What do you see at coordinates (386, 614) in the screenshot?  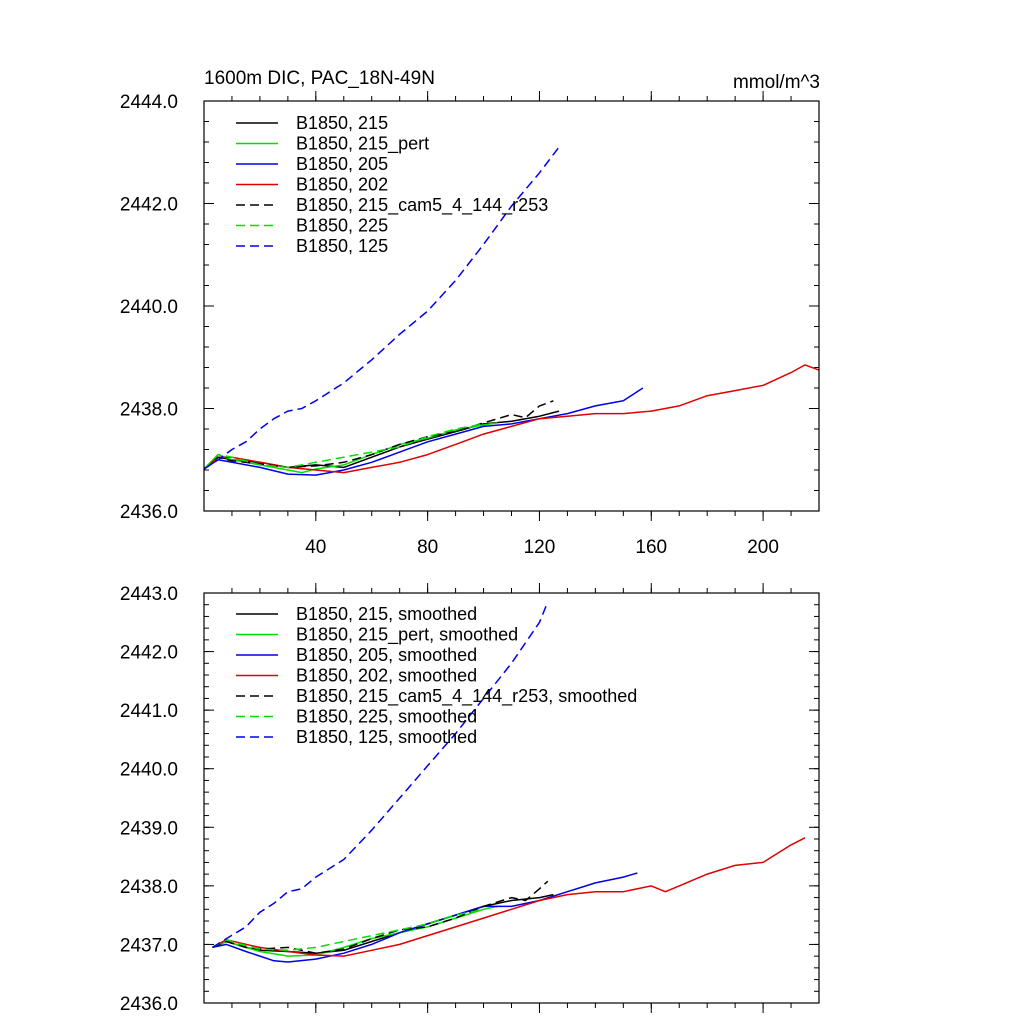 I see `legend-label: B1850, 215, smoothed` at bounding box center [386, 614].